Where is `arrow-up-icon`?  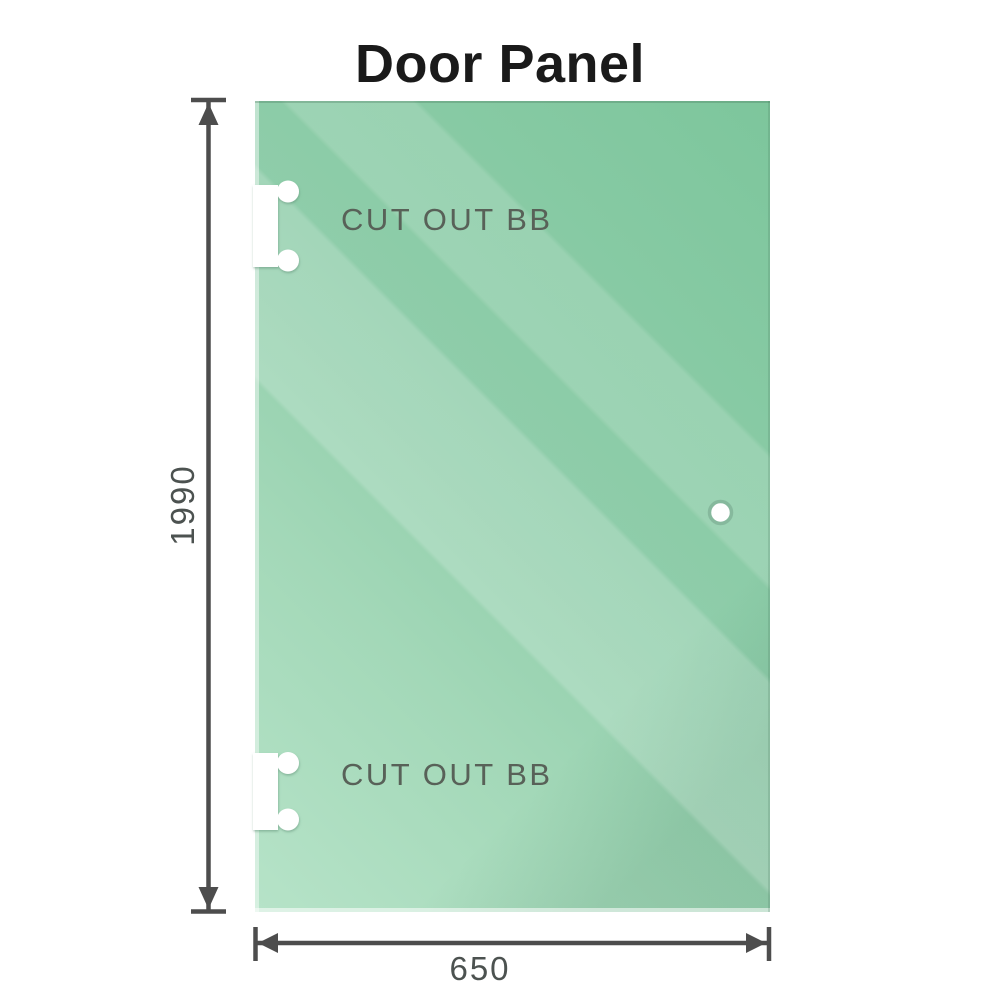 arrow-up-icon is located at coordinates (208, 114).